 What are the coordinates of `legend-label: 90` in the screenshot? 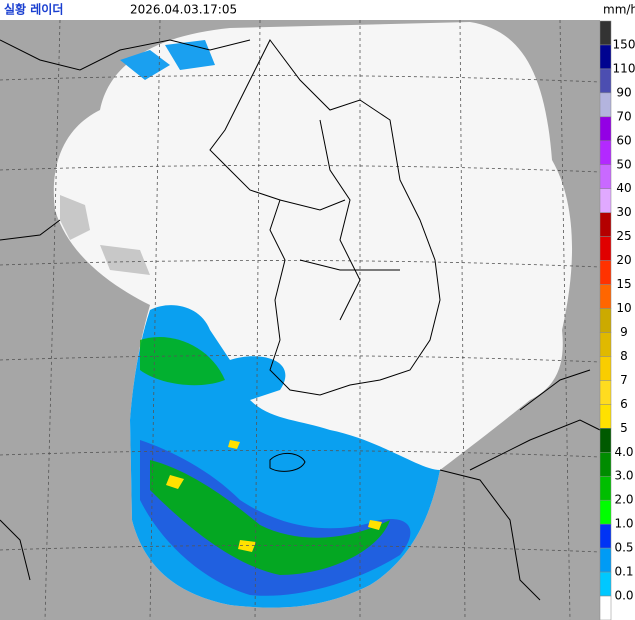 It's located at (623, 92).